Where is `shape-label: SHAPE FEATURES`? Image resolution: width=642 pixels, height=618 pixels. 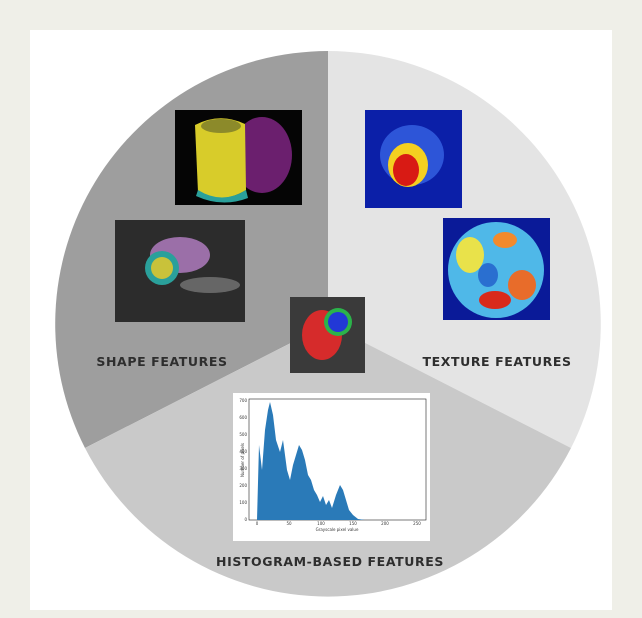 shape-label: SHAPE FEATURES is located at coordinates (161, 361).